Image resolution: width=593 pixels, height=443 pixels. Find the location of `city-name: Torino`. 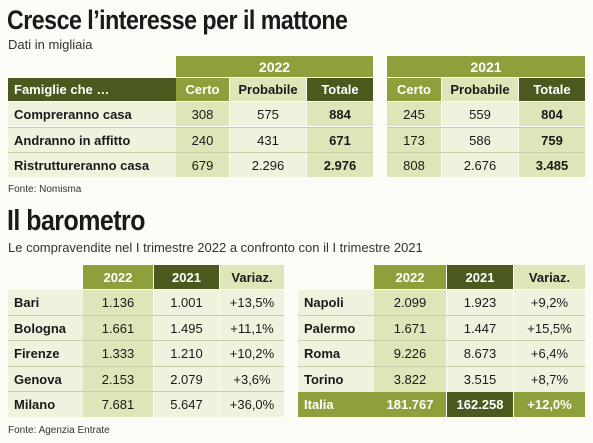

city-name: Torino is located at coordinates (336, 379).